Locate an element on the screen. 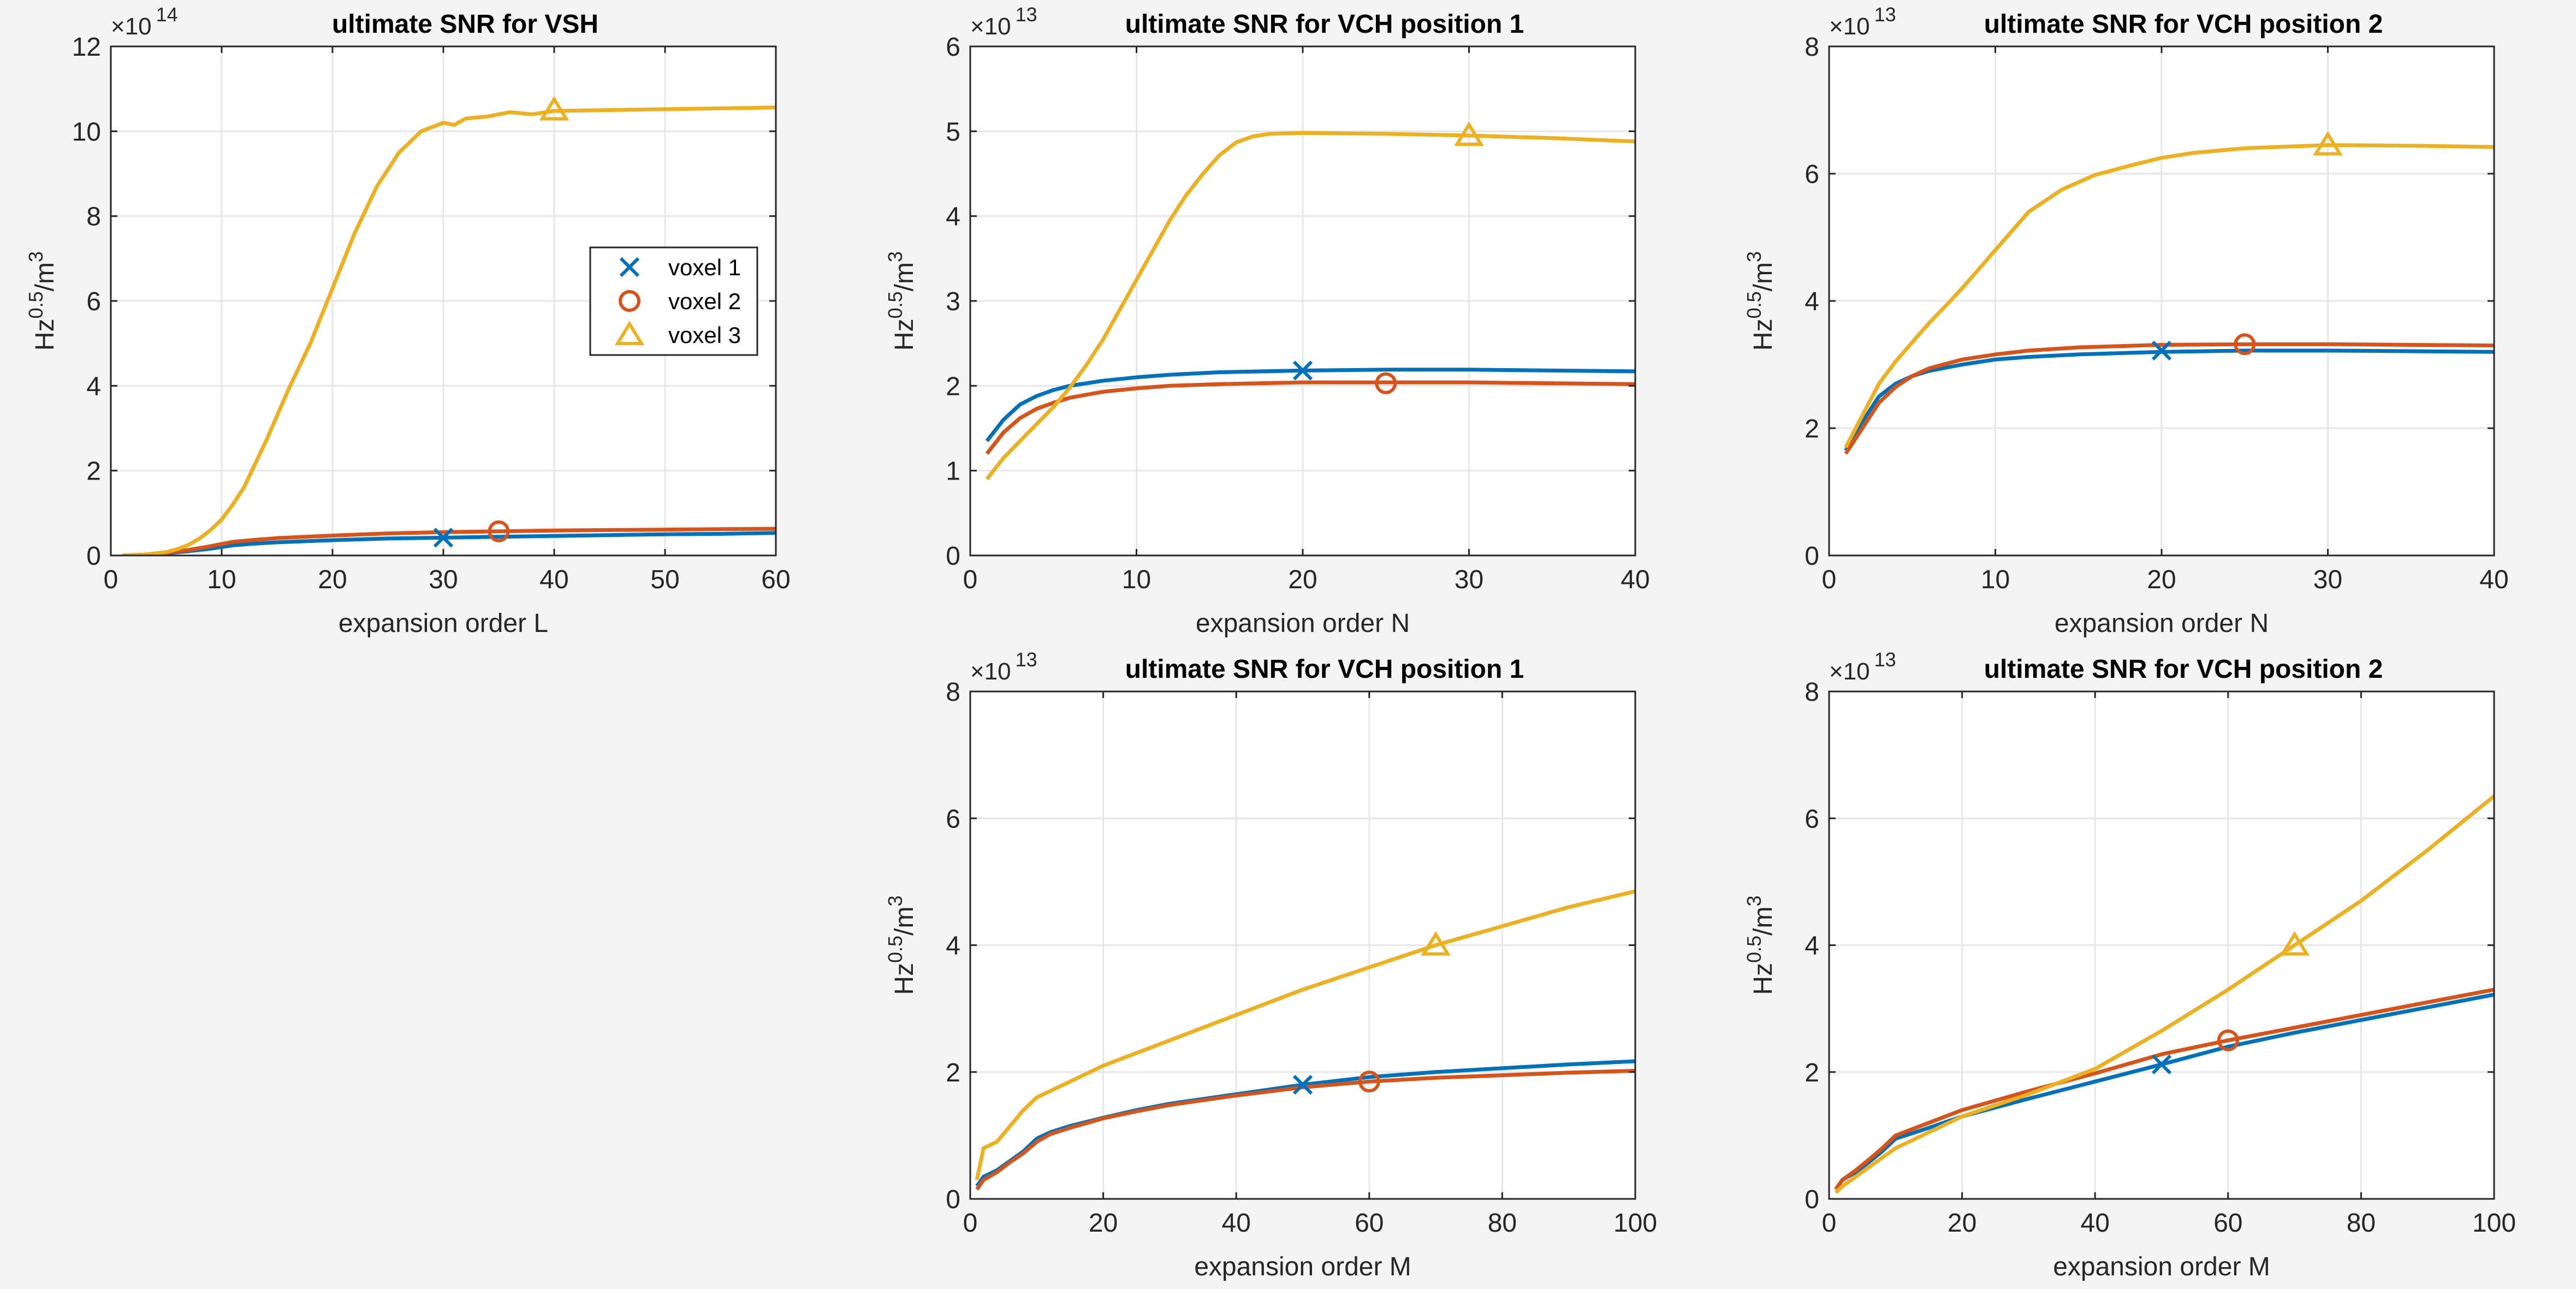 This screenshot has height=1289, width=2576. legend-label-voxel-1: voxel 1 is located at coordinates (704, 267).